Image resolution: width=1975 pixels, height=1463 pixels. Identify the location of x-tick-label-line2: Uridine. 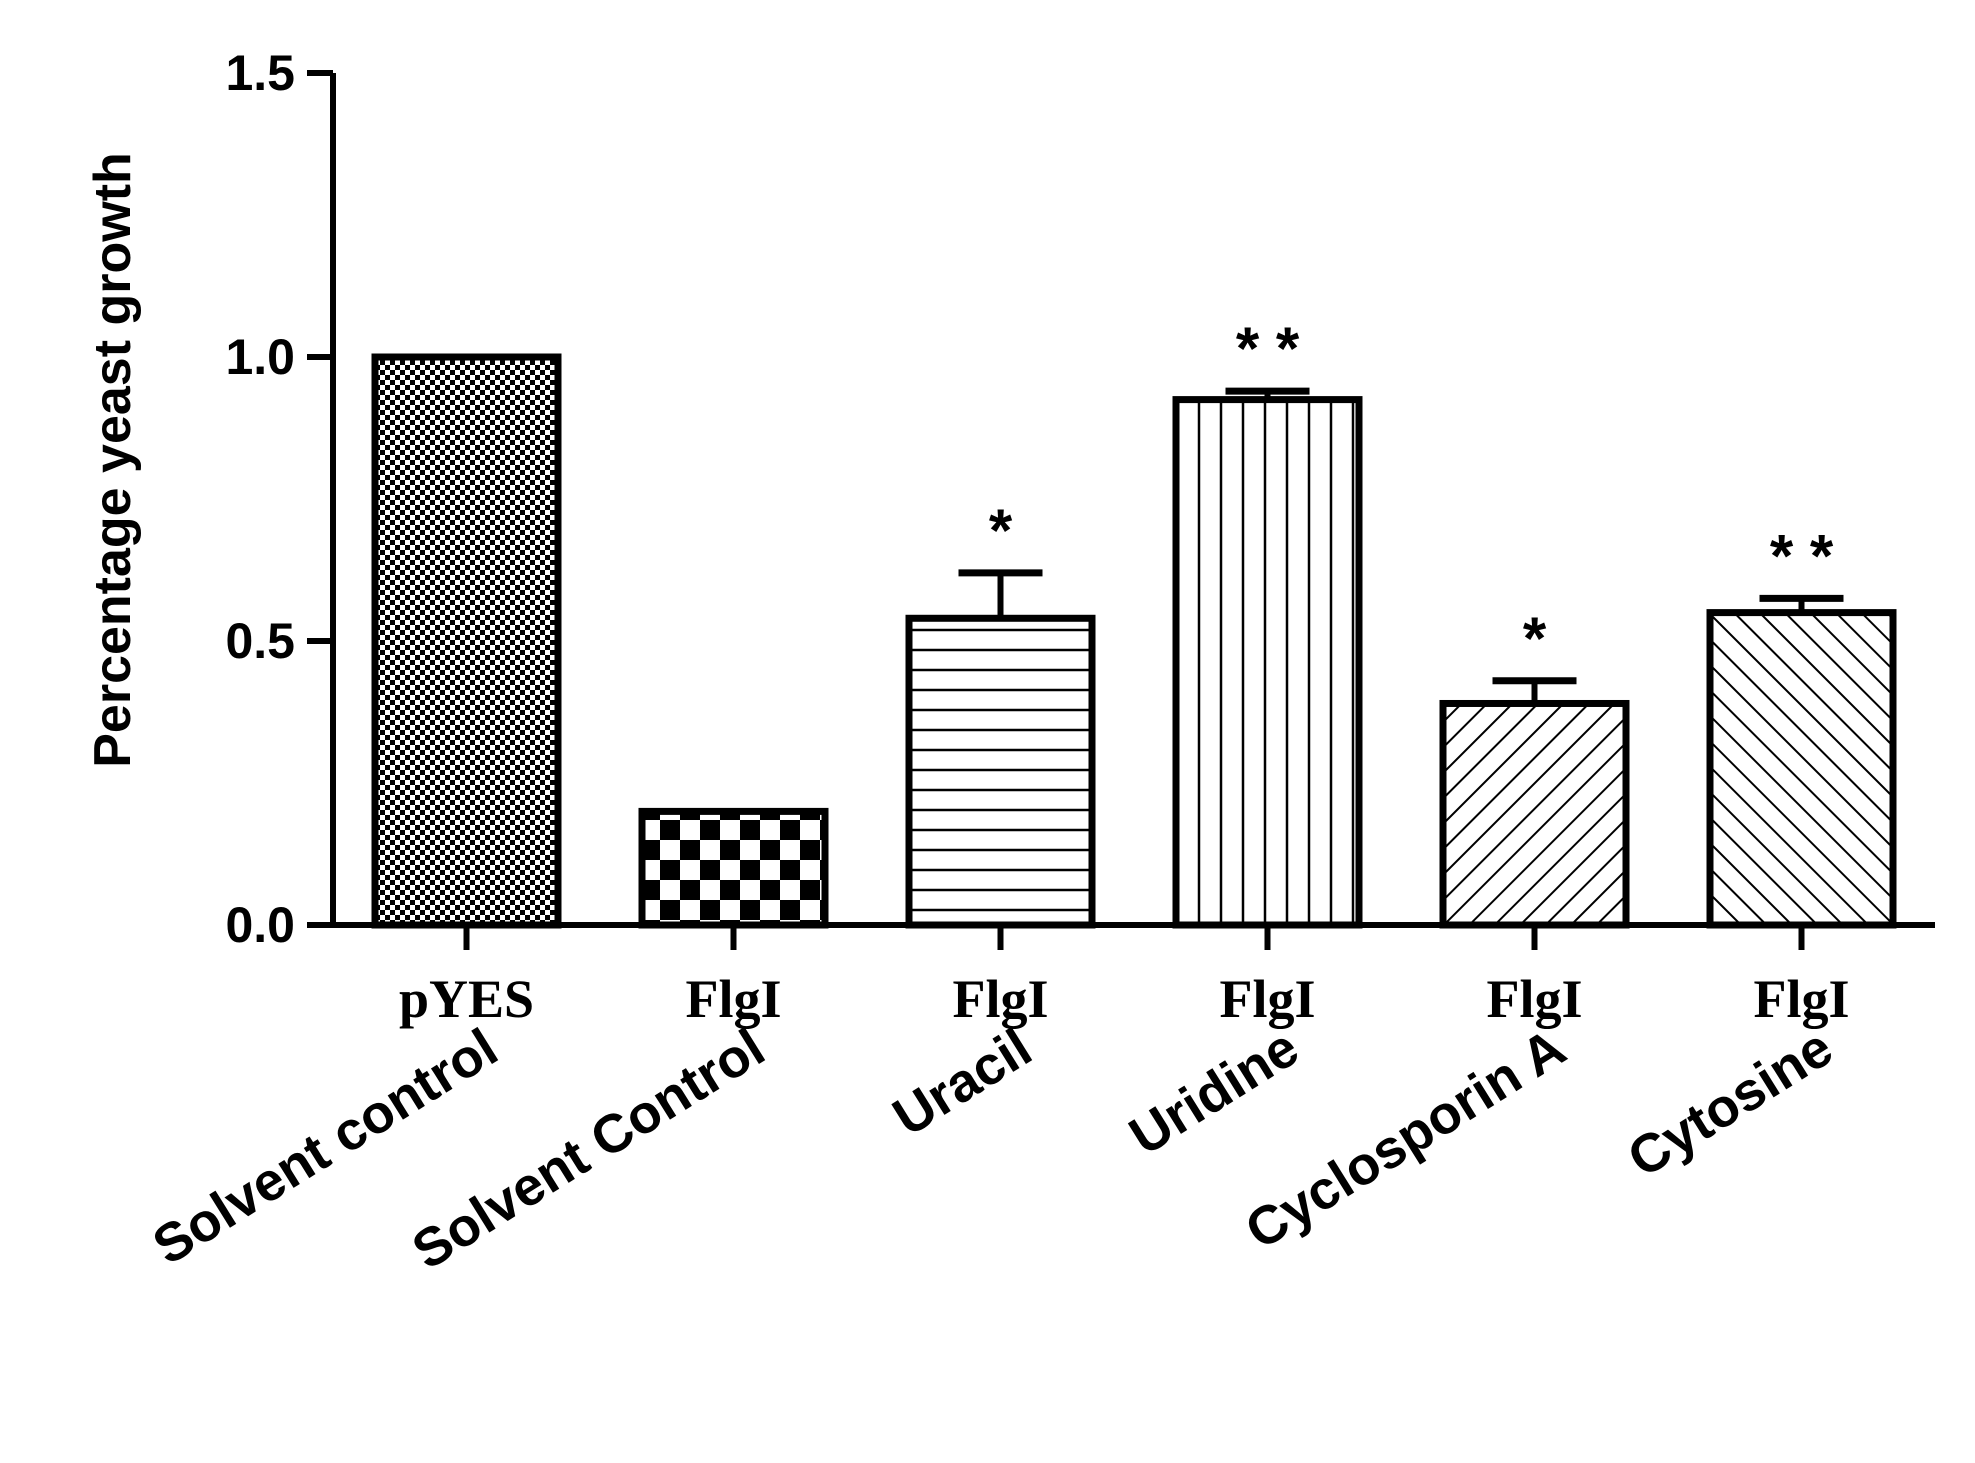
(1214, 1091).